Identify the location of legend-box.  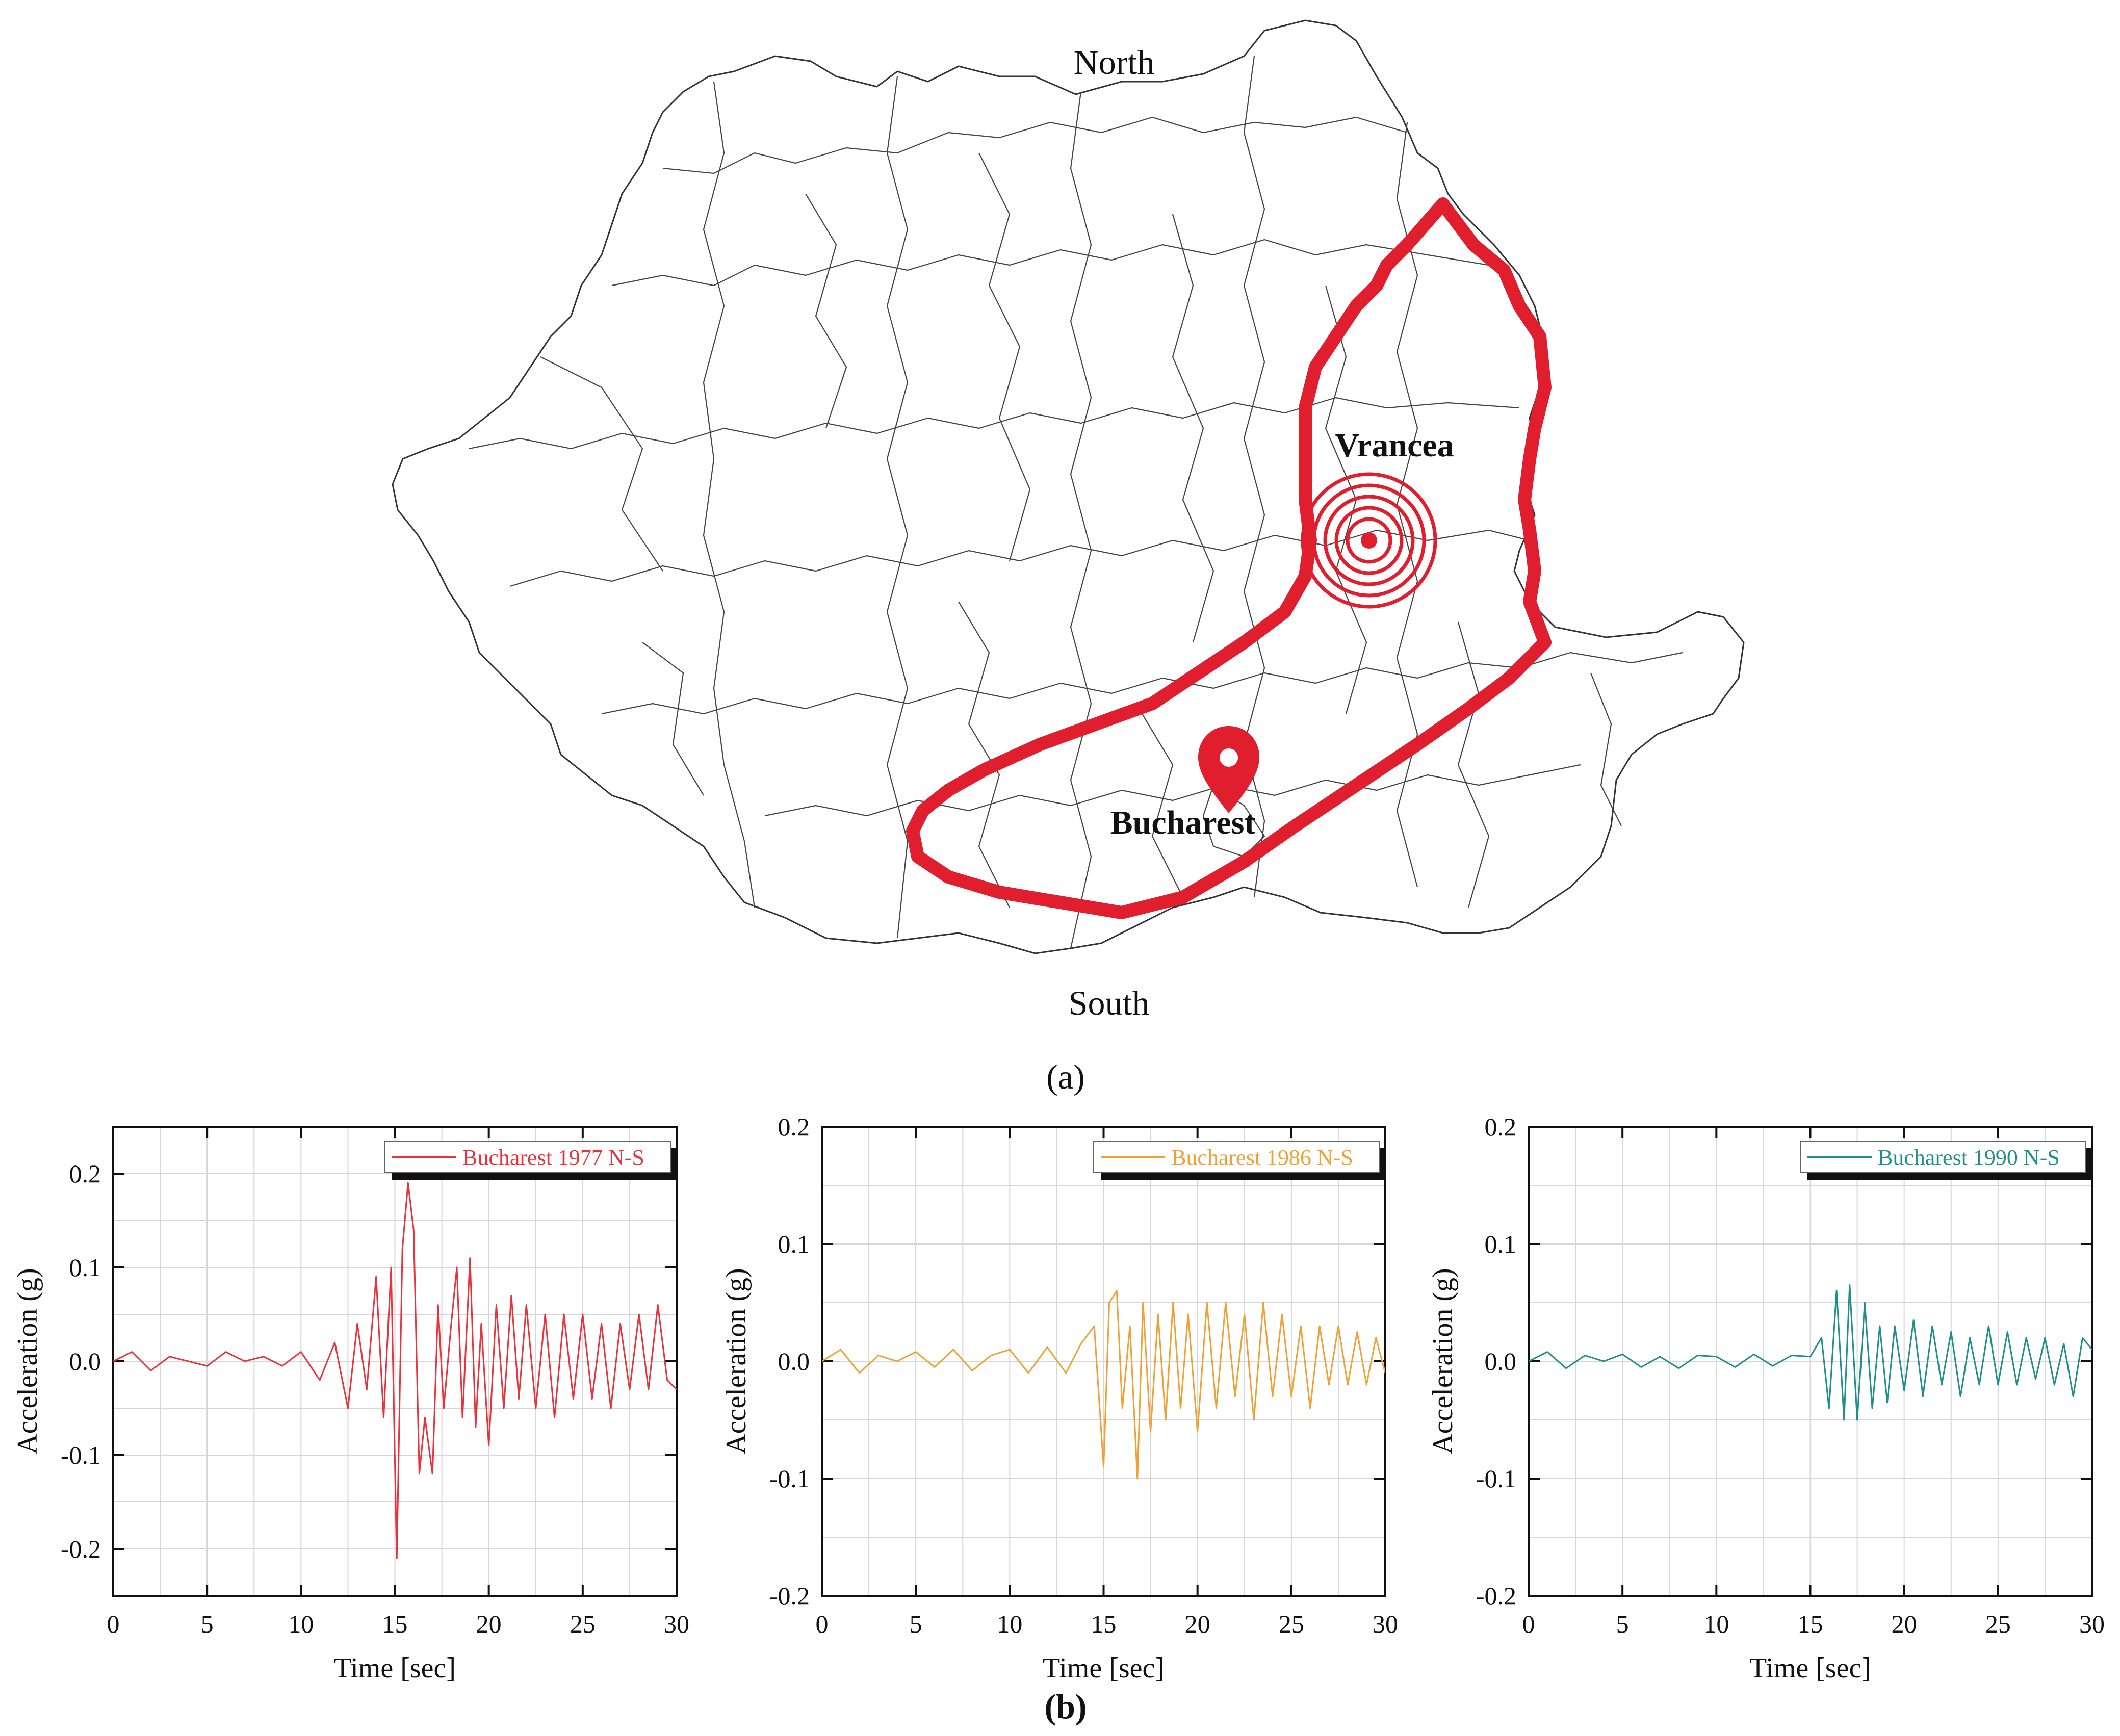
(1943, 1157).